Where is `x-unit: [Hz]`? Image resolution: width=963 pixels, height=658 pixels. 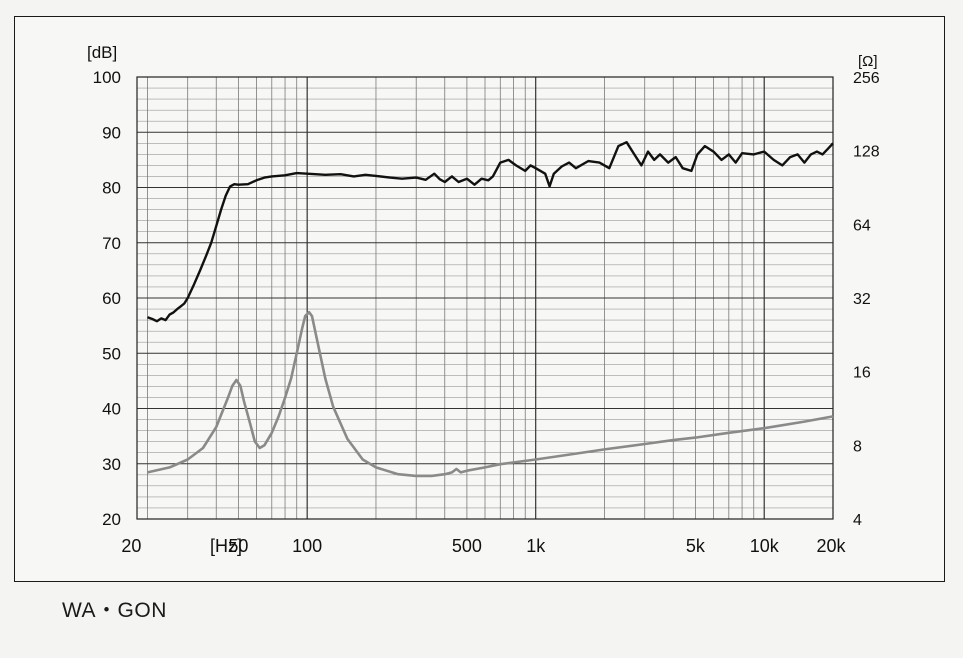
x-unit: [Hz] is located at coordinates (226, 546).